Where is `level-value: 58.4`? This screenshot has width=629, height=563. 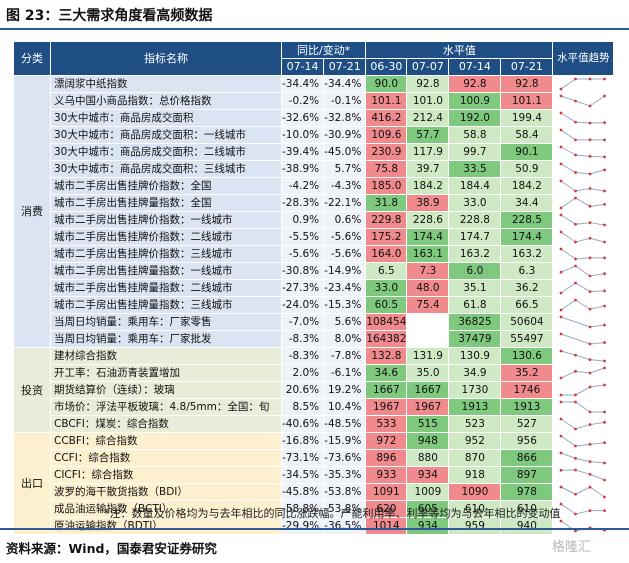
level-value: 58.4 is located at coordinates (527, 134).